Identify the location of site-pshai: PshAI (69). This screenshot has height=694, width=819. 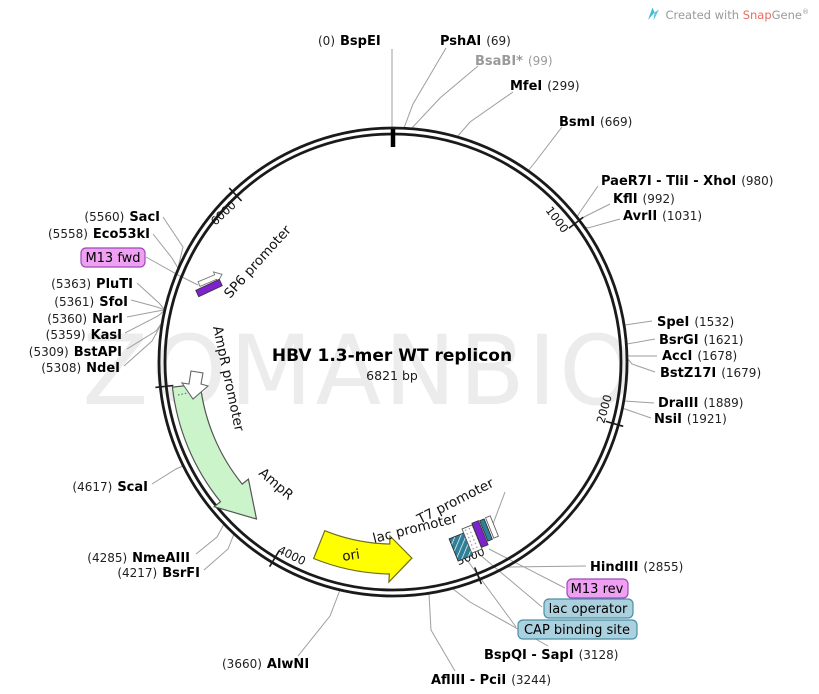
(475, 41).